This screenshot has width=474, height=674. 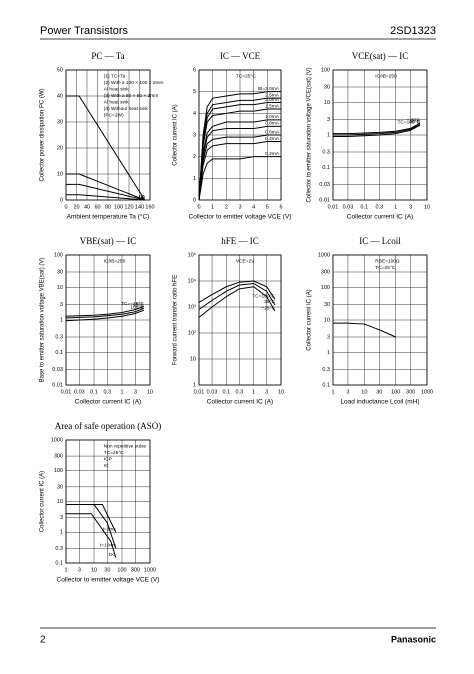 What do you see at coordinates (272, 95) in the screenshot?
I see `curve-label: 2.5mA` at bounding box center [272, 95].